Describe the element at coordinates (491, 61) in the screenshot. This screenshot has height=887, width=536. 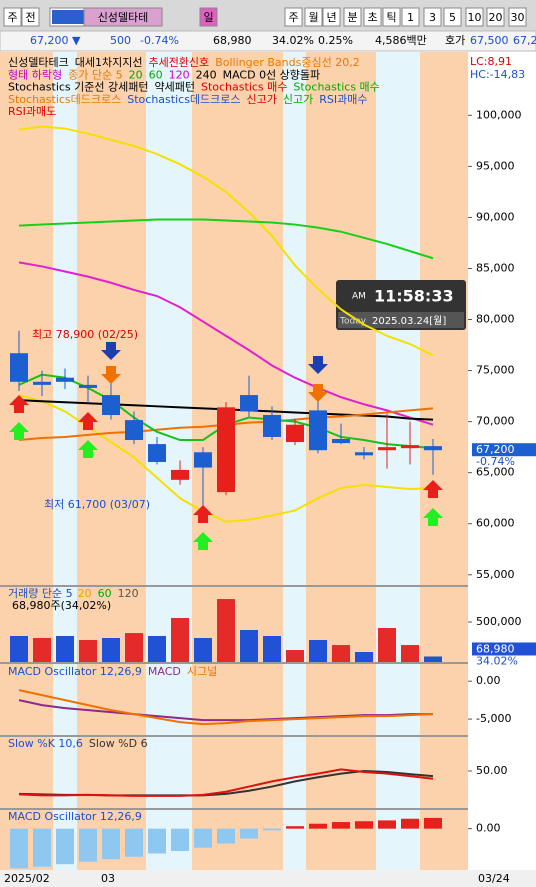
I see `lc: LC:8,91` at that location.